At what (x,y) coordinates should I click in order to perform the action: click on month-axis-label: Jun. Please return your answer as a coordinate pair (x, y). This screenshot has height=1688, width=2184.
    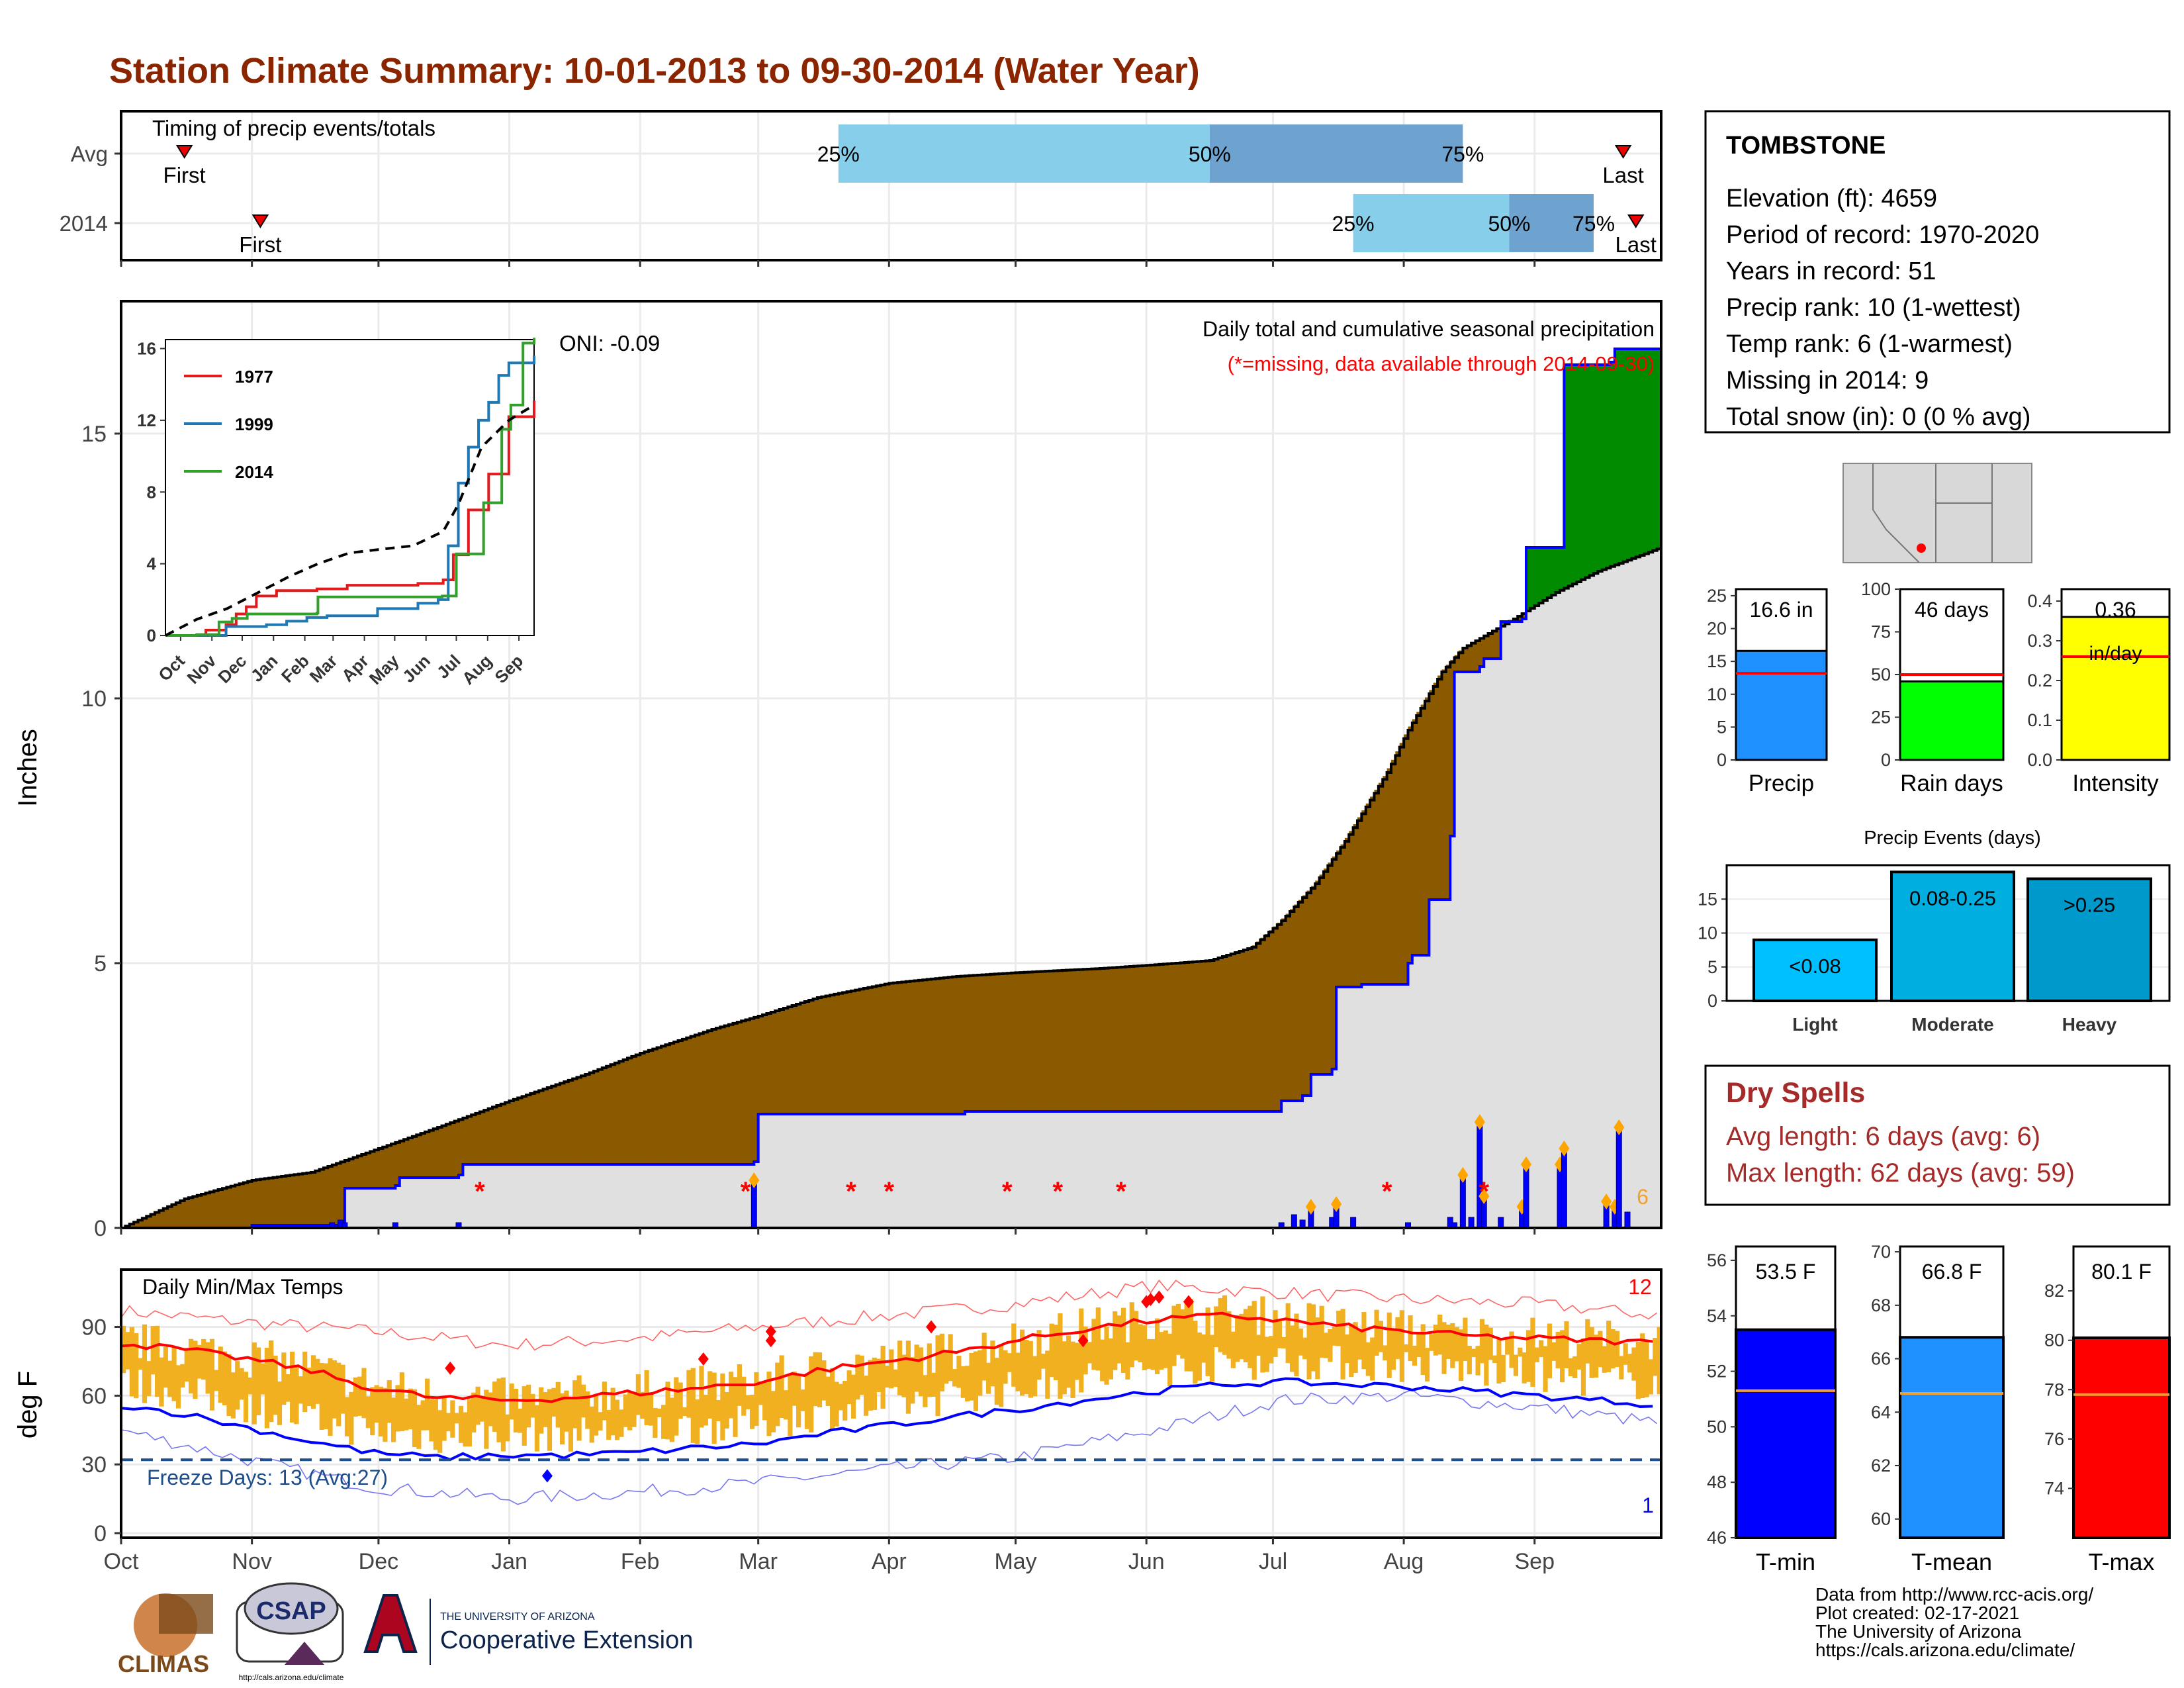
    Looking at the image, I should click on (1146, 1561).